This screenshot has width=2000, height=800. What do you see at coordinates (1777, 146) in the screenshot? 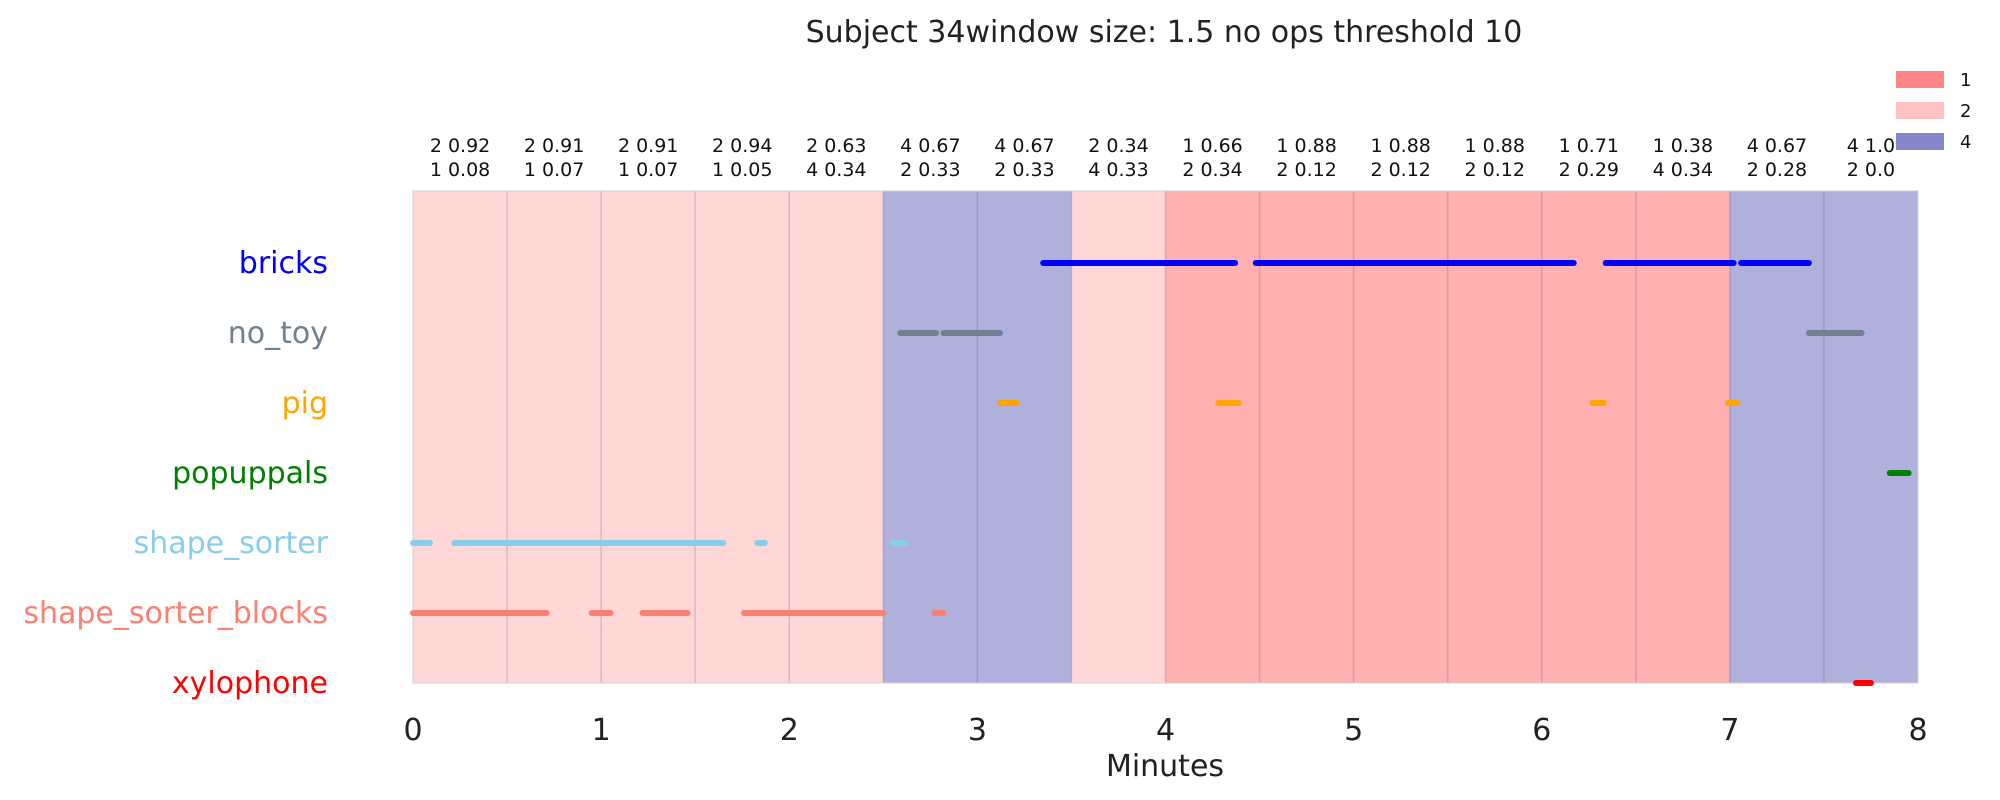
I see `window-label-top-14: 4 0.67` at bounding box center [1777, 146].